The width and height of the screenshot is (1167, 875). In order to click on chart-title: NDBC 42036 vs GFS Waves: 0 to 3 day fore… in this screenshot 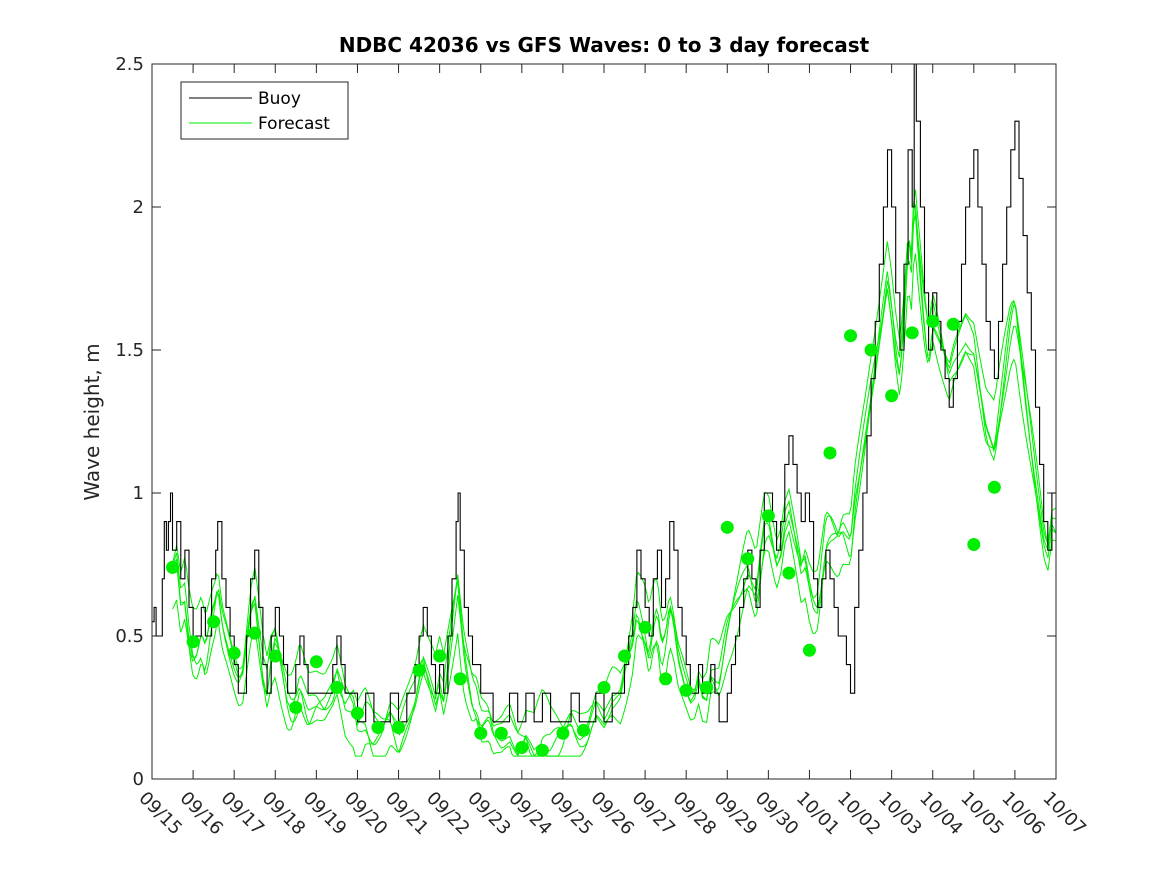, I will do `click(604, 45)`.